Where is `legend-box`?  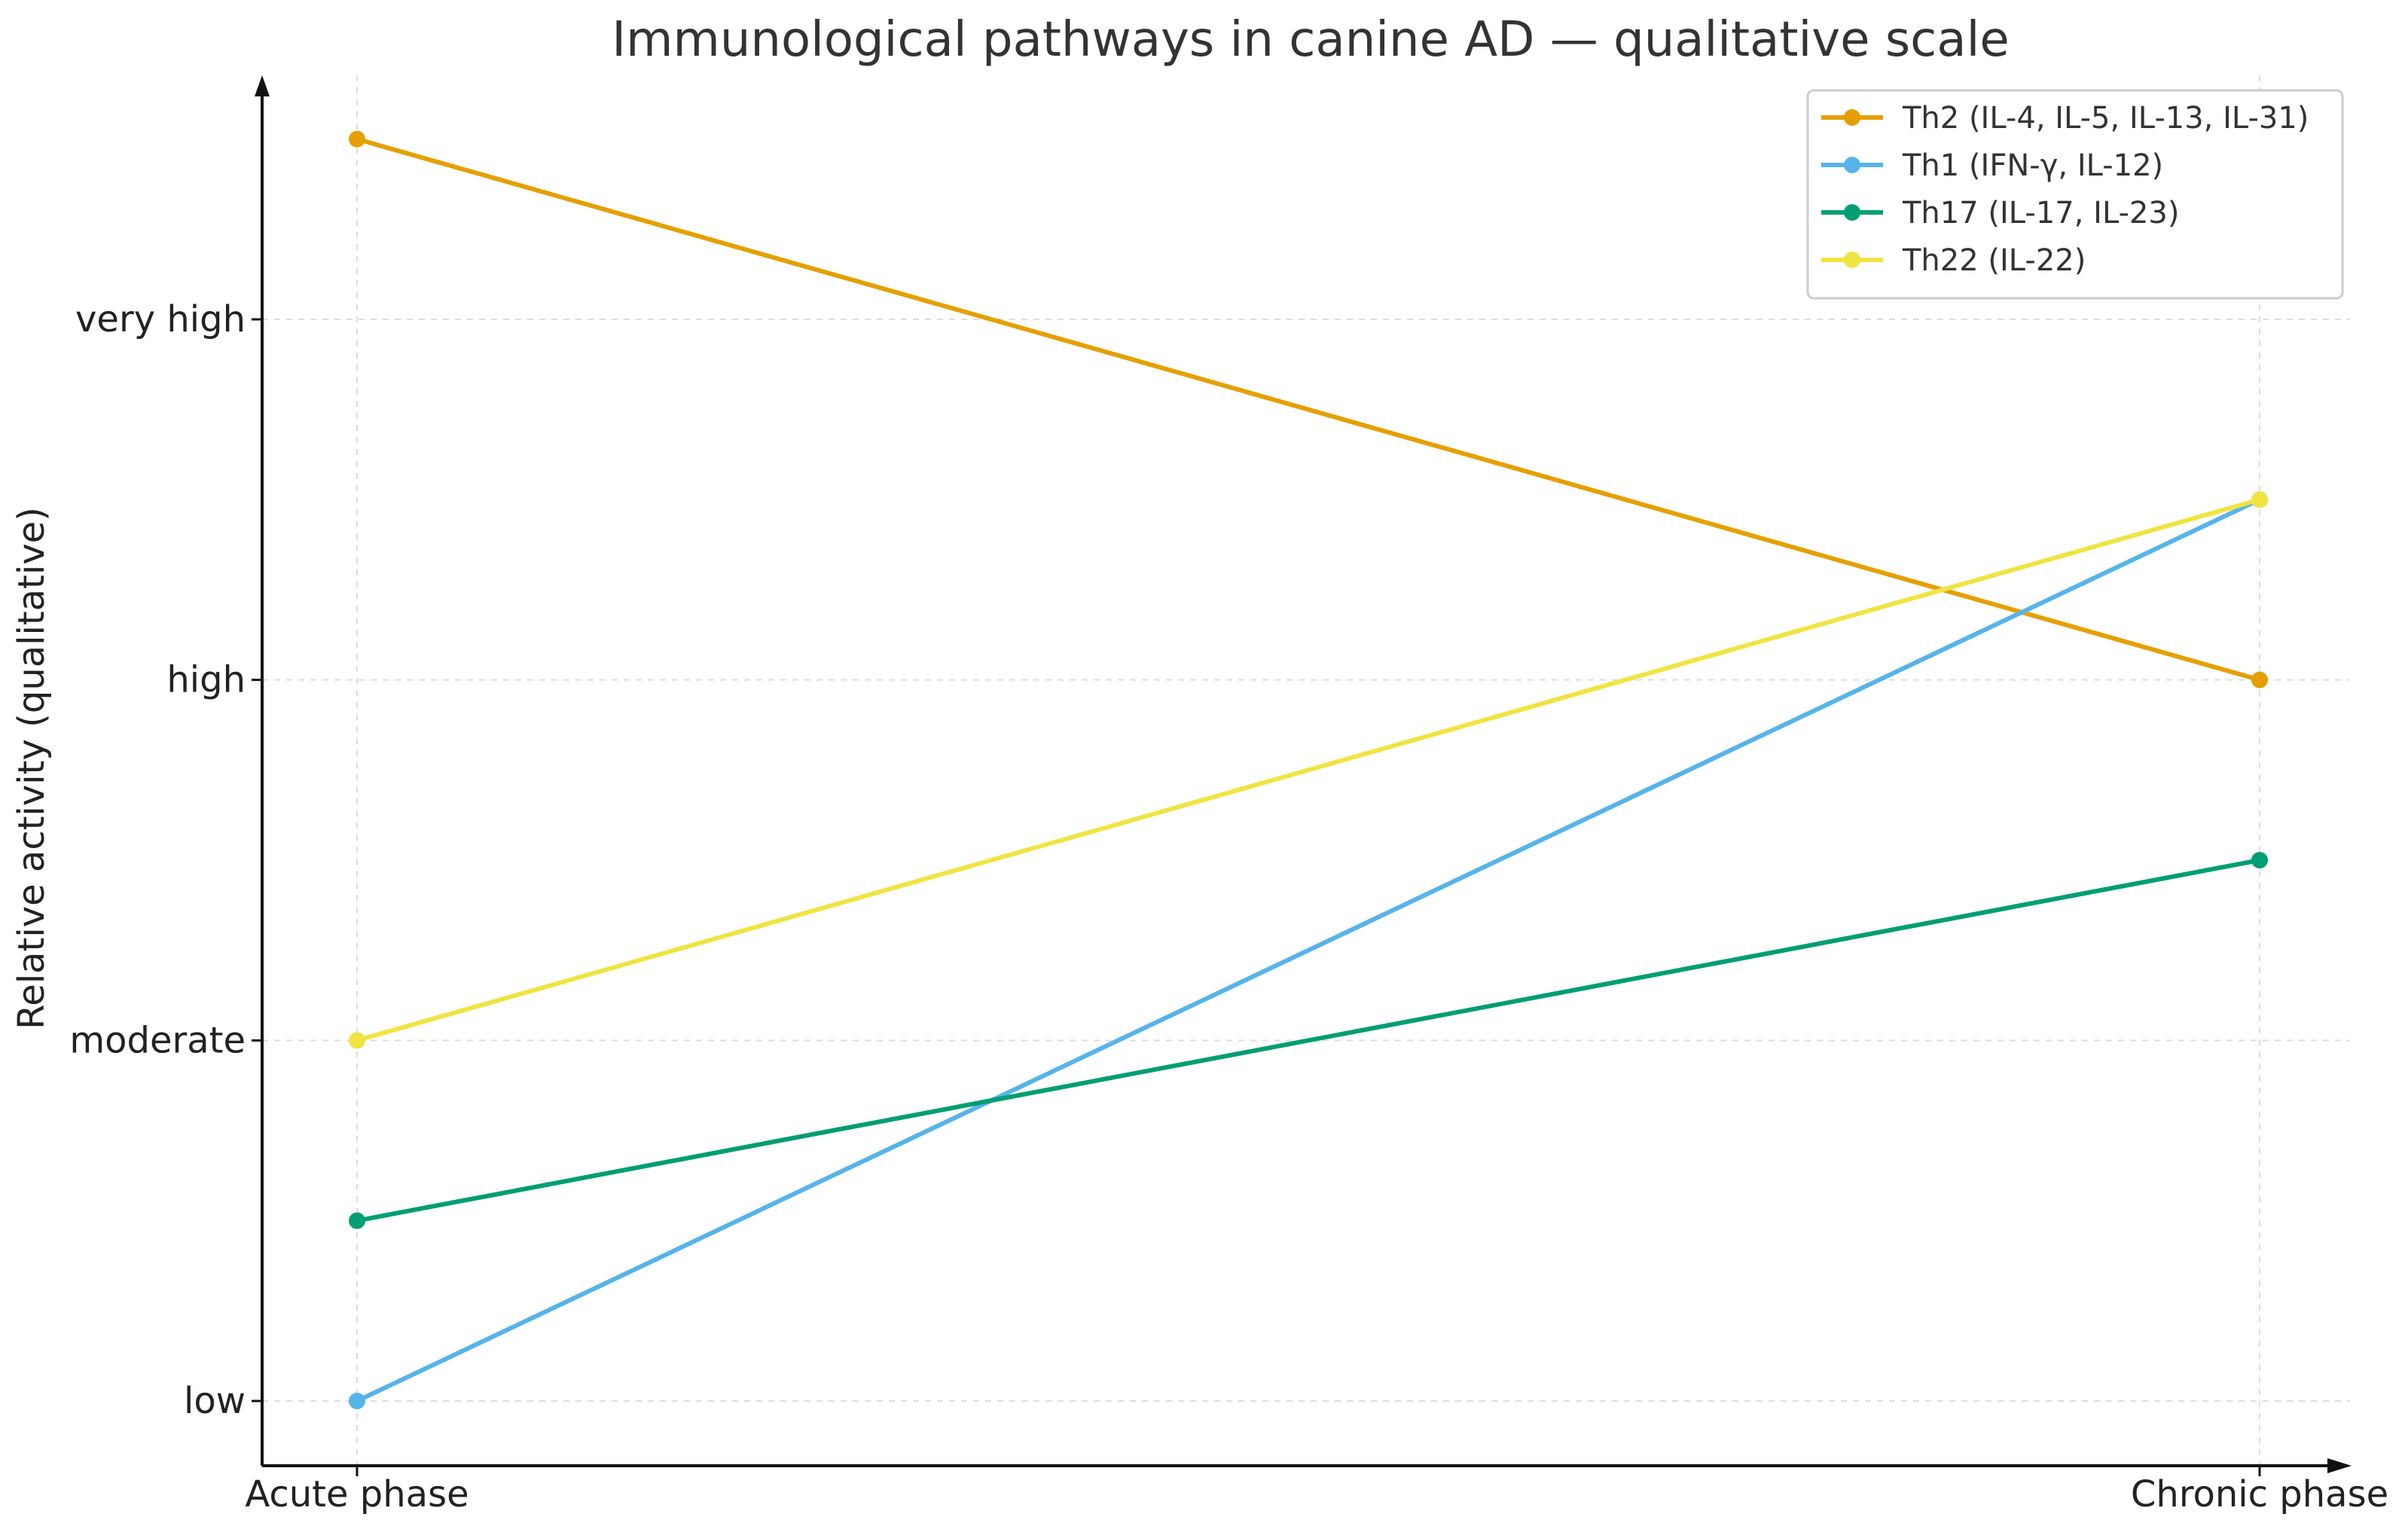 legend-box is located at coordinates (2075, 194).